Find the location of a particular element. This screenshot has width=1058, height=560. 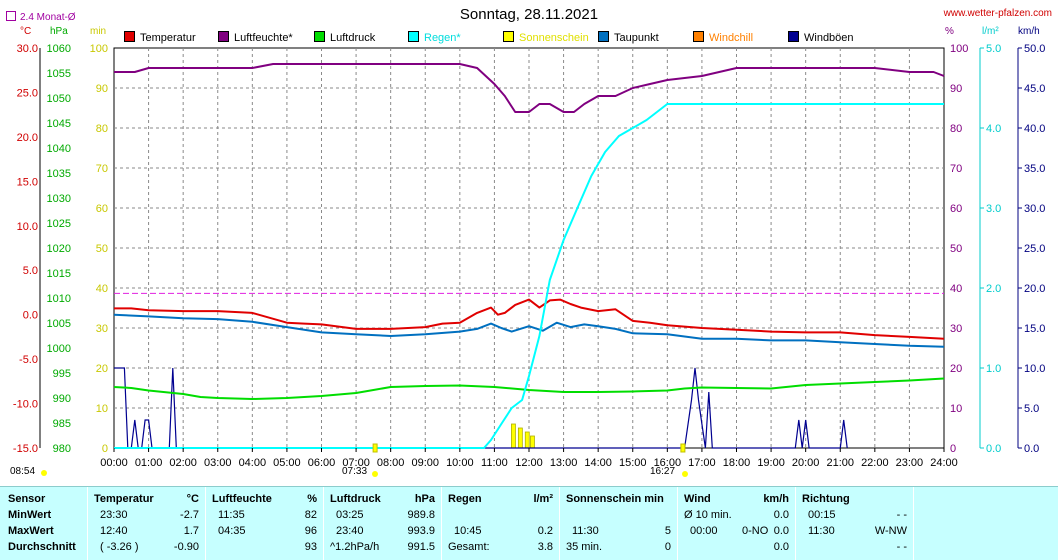

minutes-tick-label: 60 is located at coordinates (102, 209).